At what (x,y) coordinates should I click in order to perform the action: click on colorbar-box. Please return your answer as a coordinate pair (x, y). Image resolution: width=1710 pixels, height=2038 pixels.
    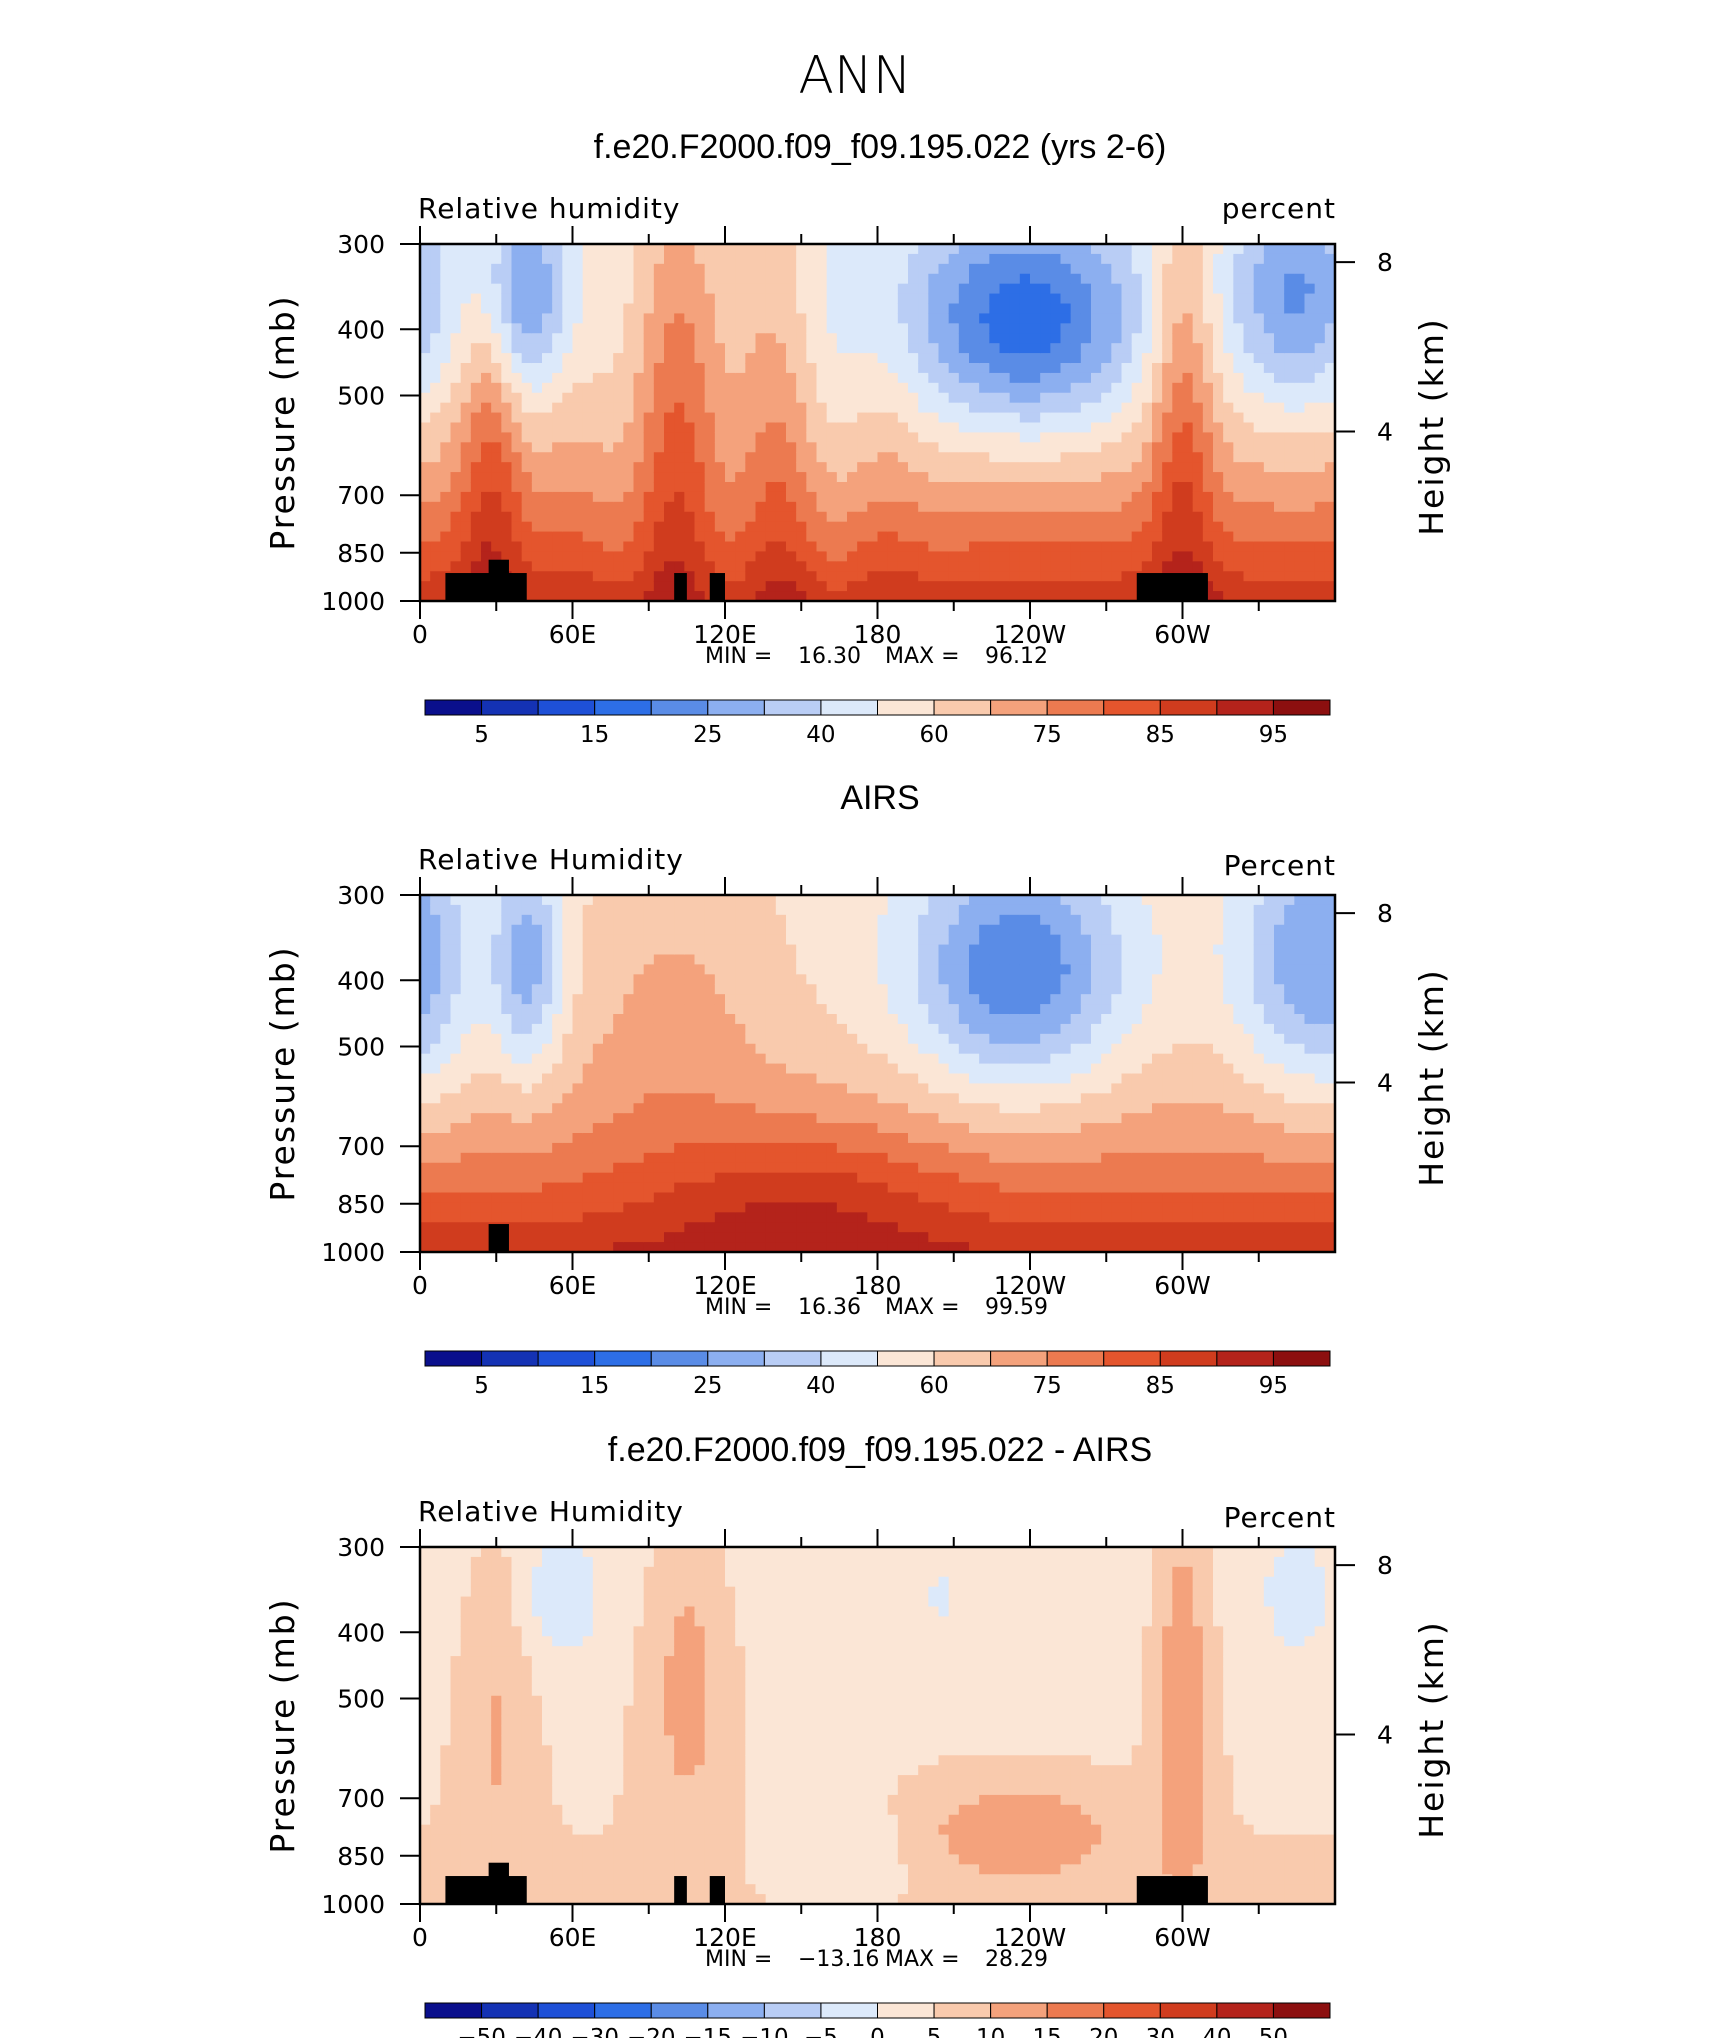
    Looking at the image, I should click on (906, 707).